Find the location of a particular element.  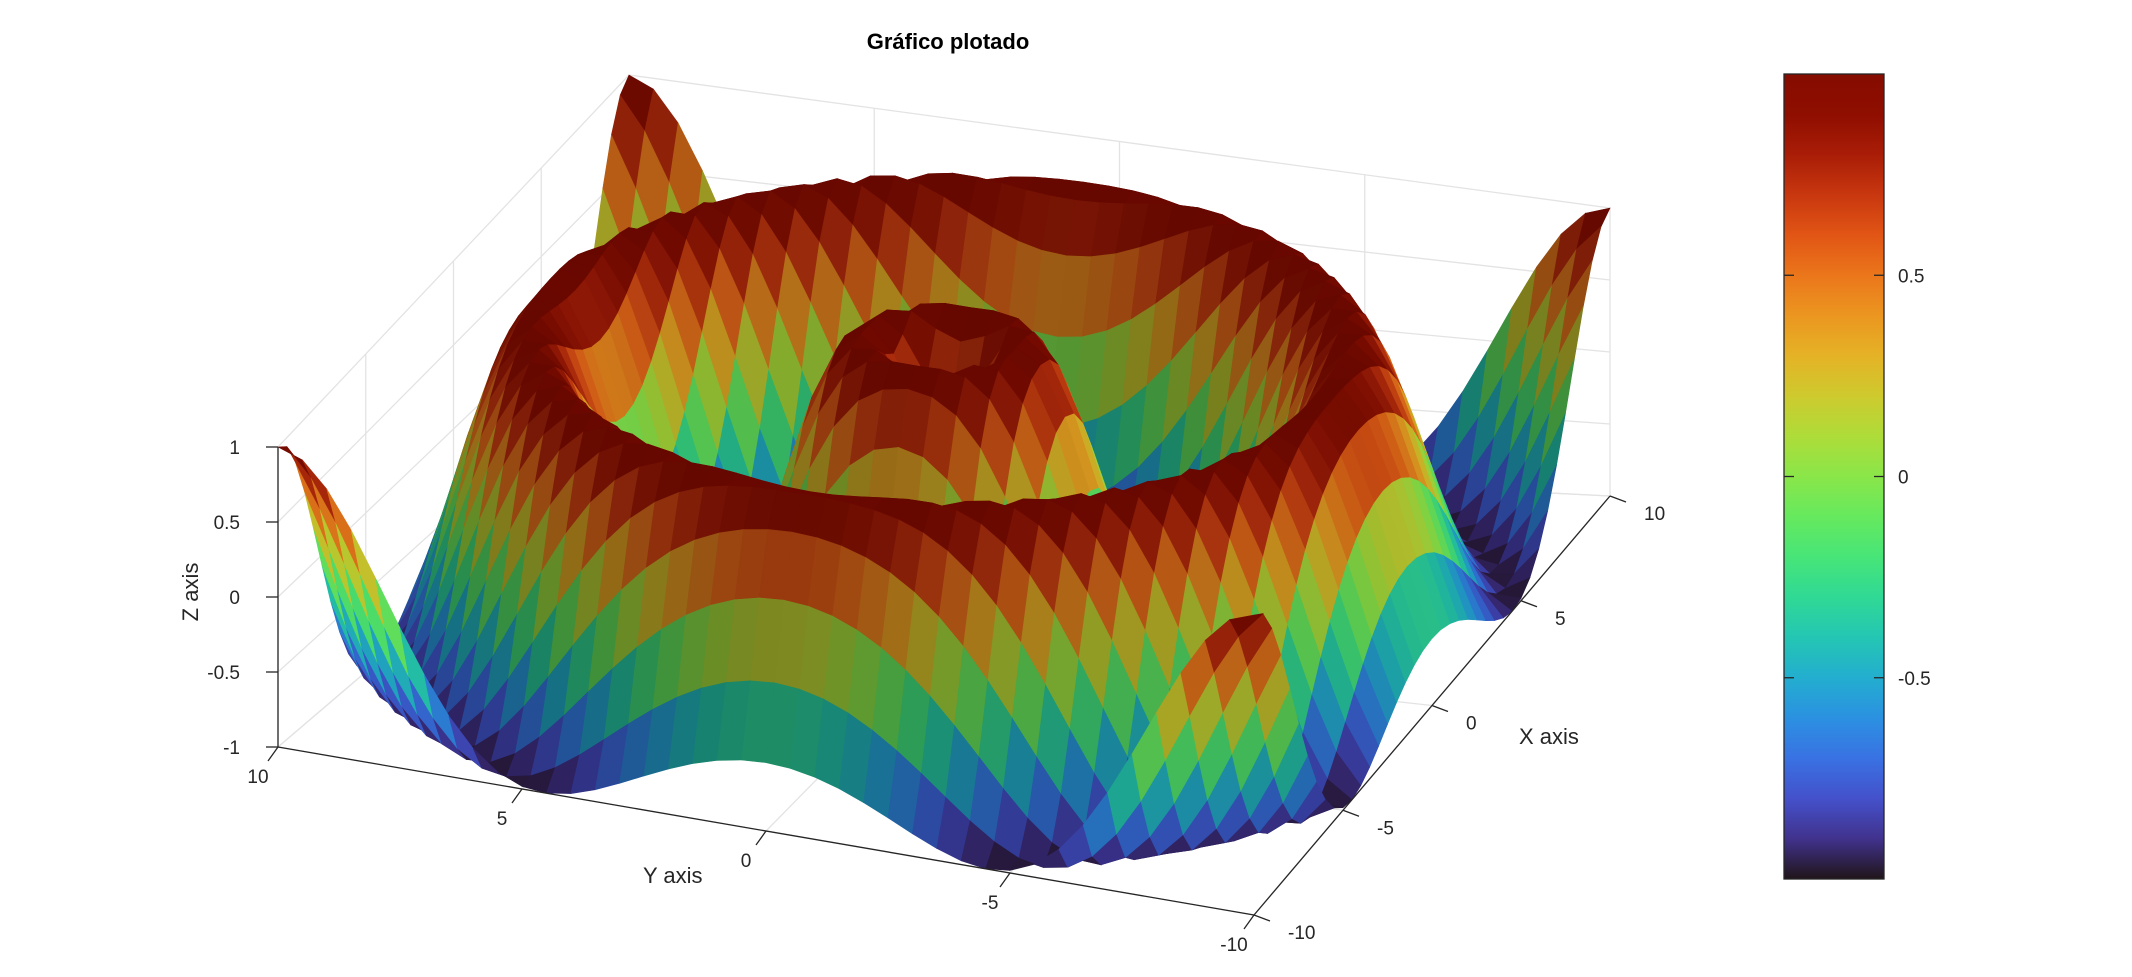

x-tick-label: -10 is located at coordinates (1301, 933).